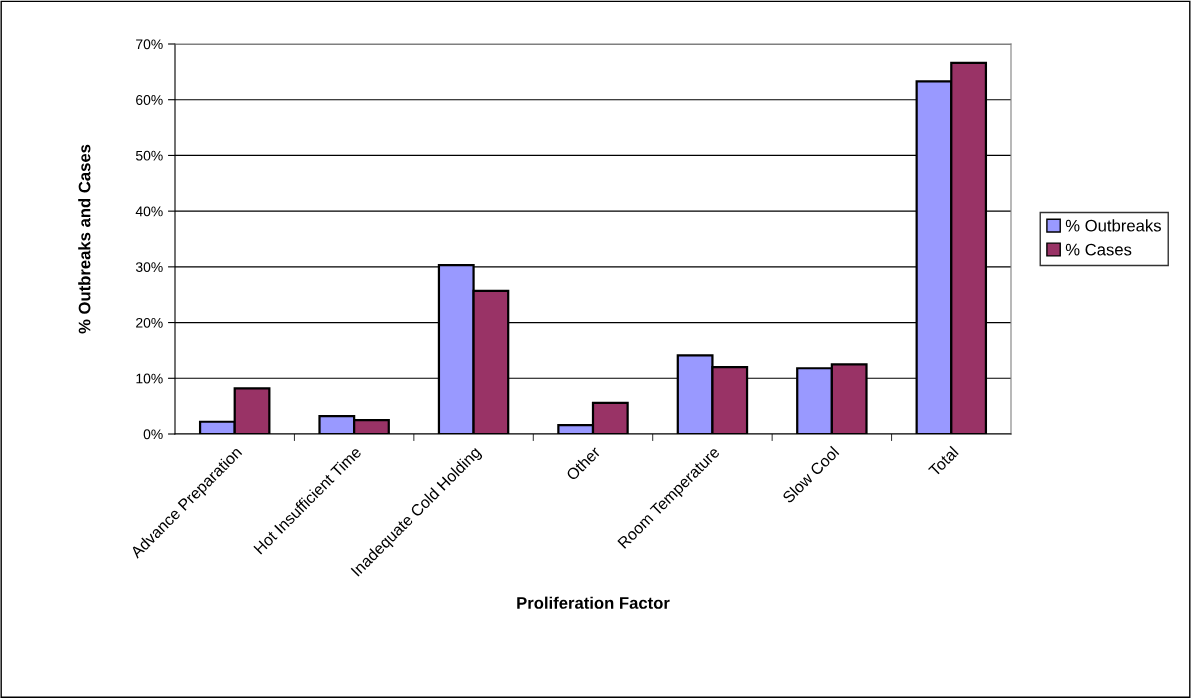  Describe the element at coordinates (84, 239) in the screenshot. I see `y-axis-title: % Outbreaks and Cases` at that location.